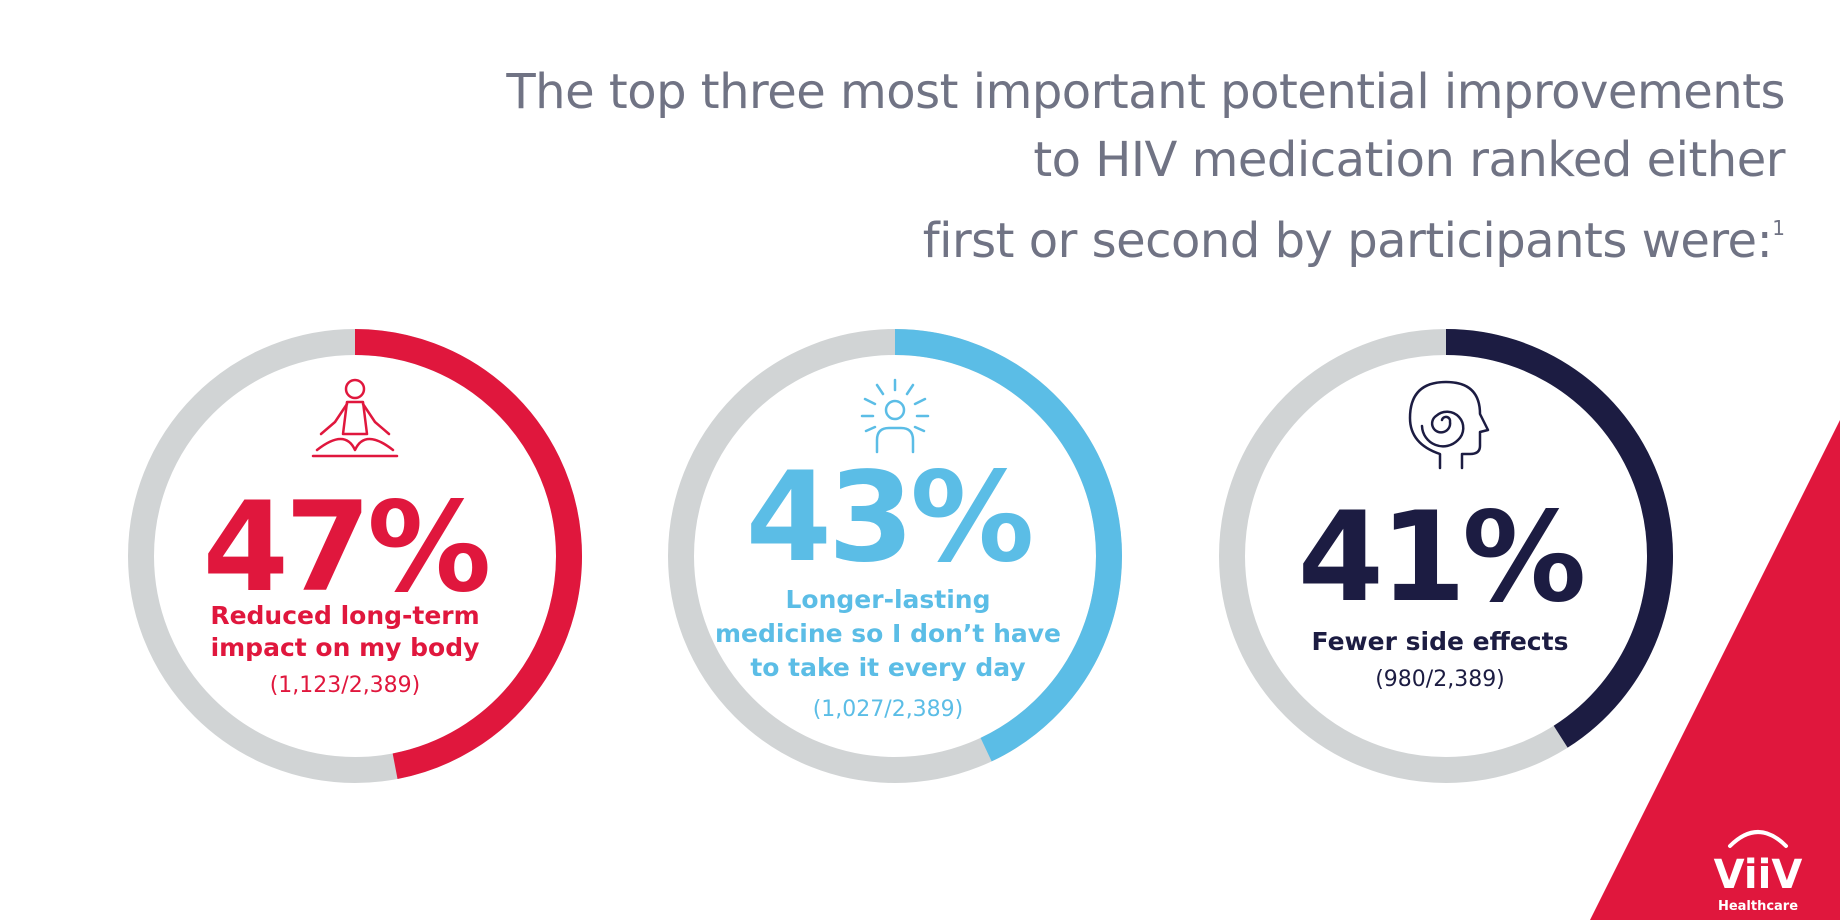  What do you see at coordinates (1715, 670) in the screenshot?
I see `brand-corner-triangle` at bounding box center [1715, 670].